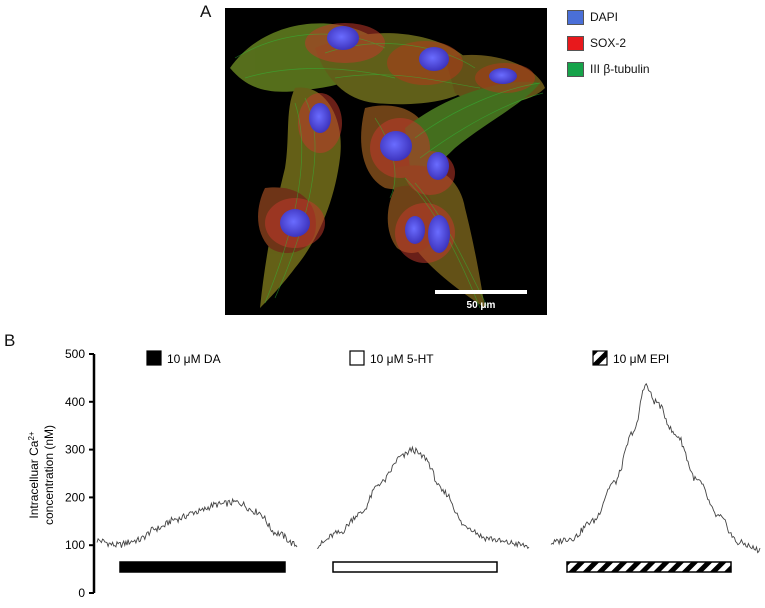 Image resolution: width=765 pixels, height=608 pixels. Describe the element at coordinates (620, 69) in the screenshot. I see `legend-label-tubulin: III β-tubulin` at that location.